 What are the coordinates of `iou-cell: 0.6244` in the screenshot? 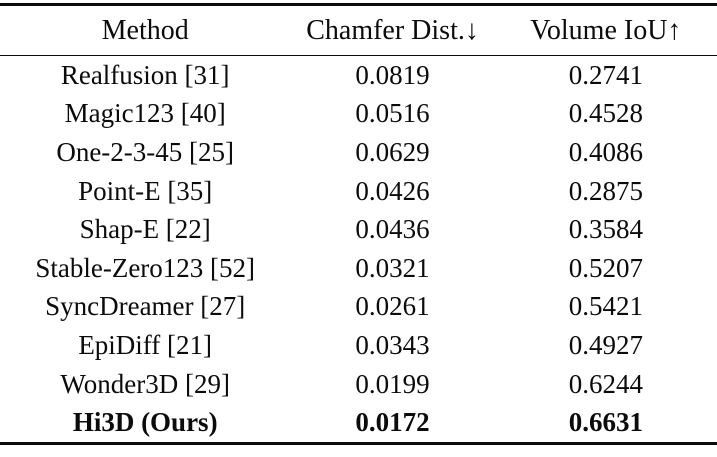 It's located at (605, 383).